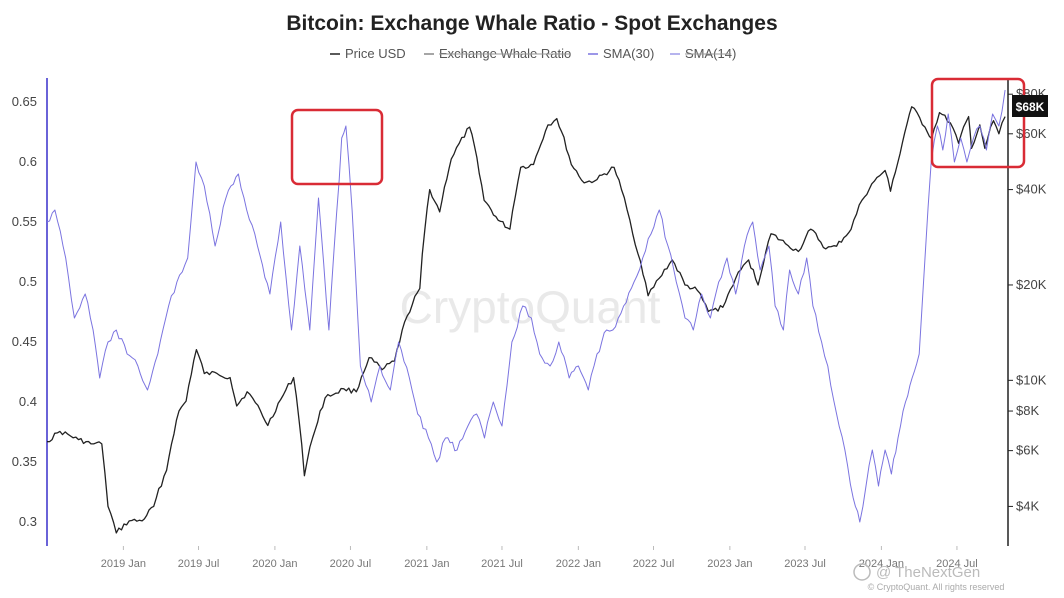 The height and width of the screenshot is (598, 1064). I want to click on x-tick-label: 2022 Jul, so click(654, 564).